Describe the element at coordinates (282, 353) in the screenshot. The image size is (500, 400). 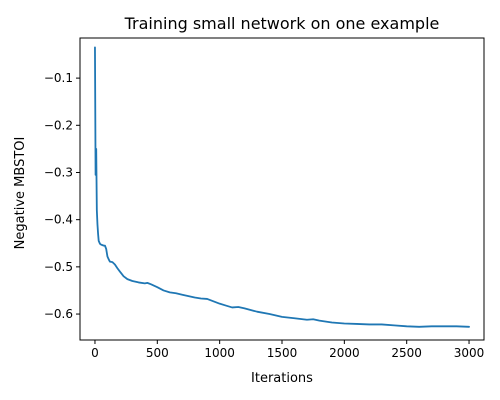
I see `x-tick-label: 1500` at that location.